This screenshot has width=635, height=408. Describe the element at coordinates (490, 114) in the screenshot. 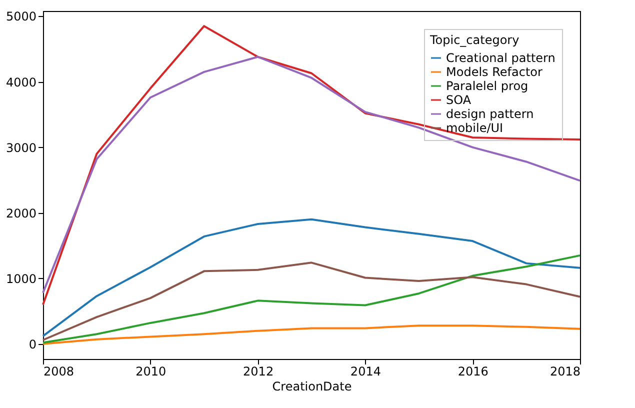

I see `legend-label: design pattern` at that location.